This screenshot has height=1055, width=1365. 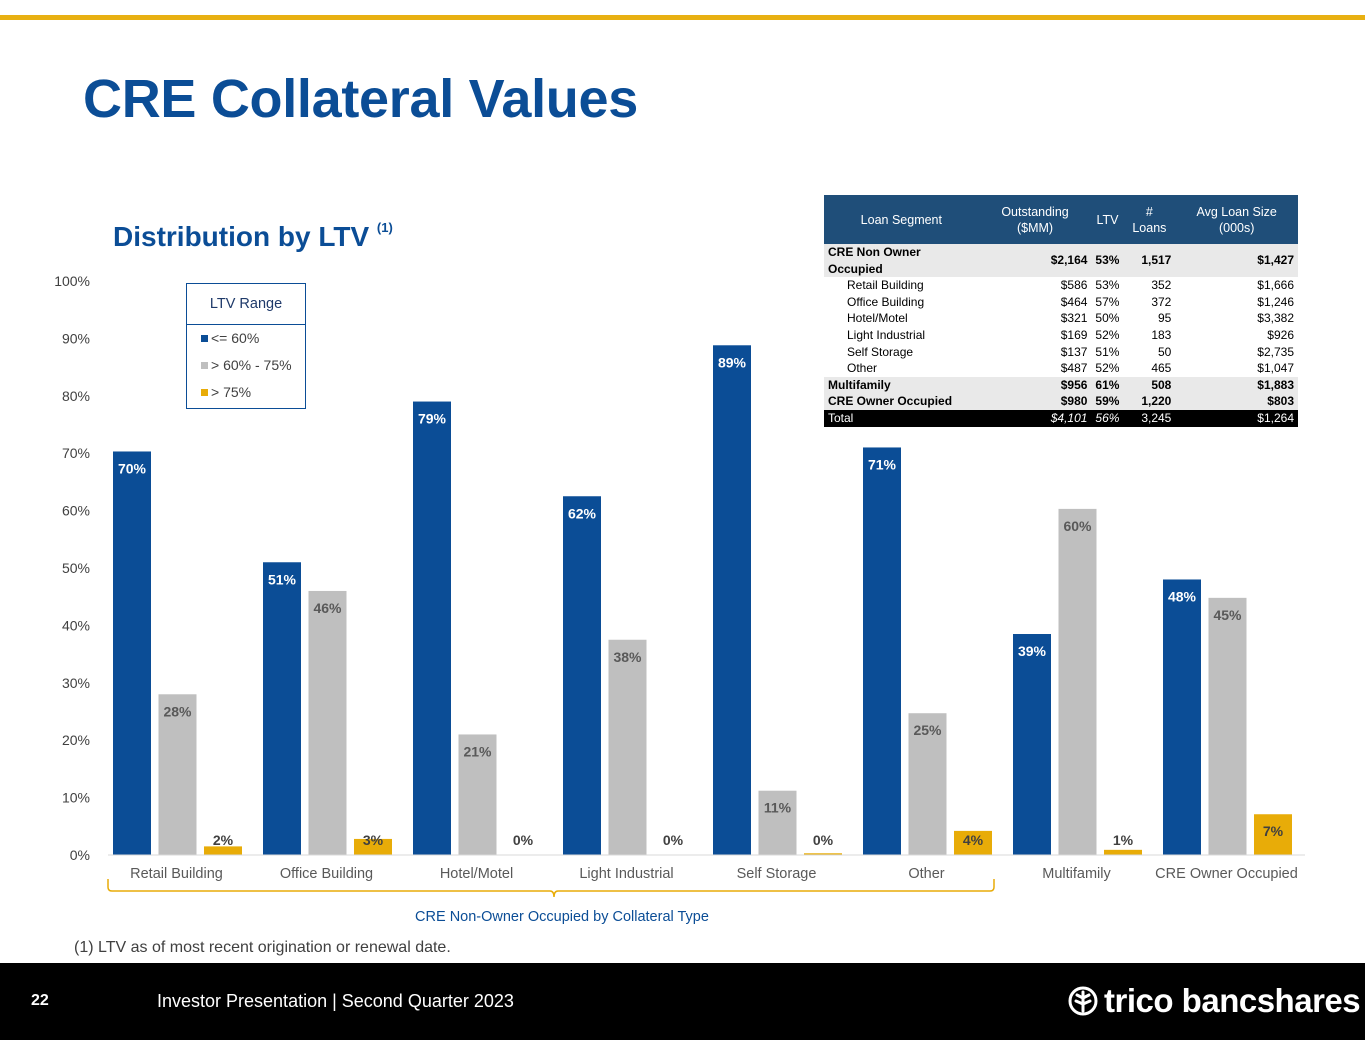 I want to click on y-tick-label: 40%, so click(x=76, y=625).